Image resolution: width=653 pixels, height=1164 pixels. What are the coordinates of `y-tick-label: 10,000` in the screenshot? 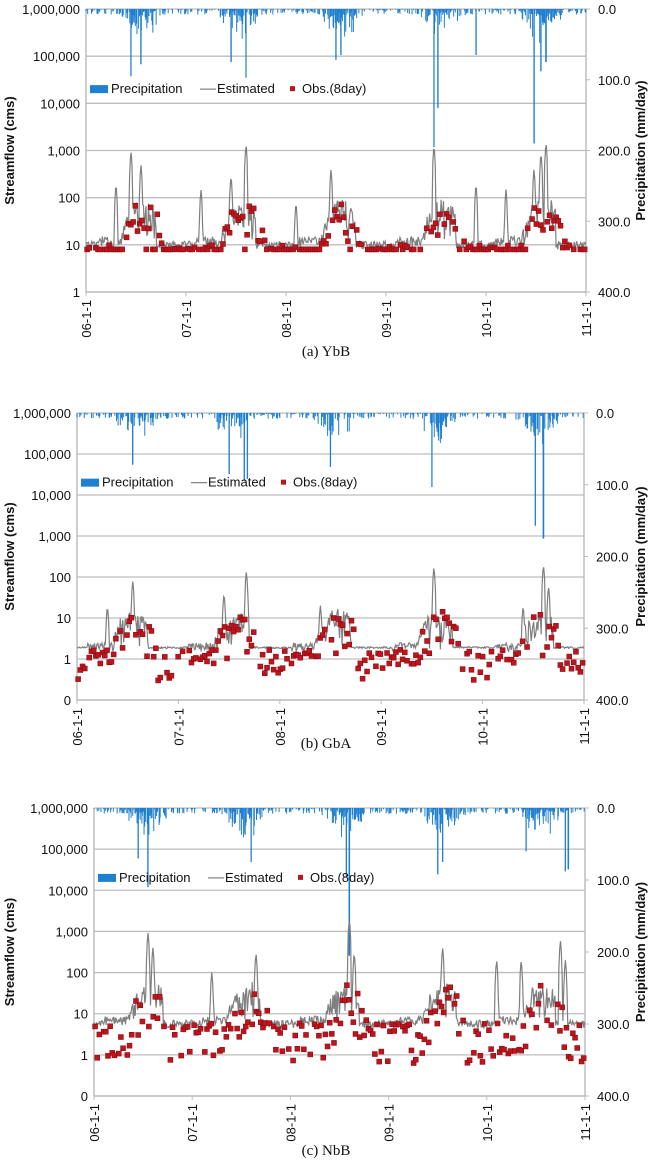 It's located at (60, 103).